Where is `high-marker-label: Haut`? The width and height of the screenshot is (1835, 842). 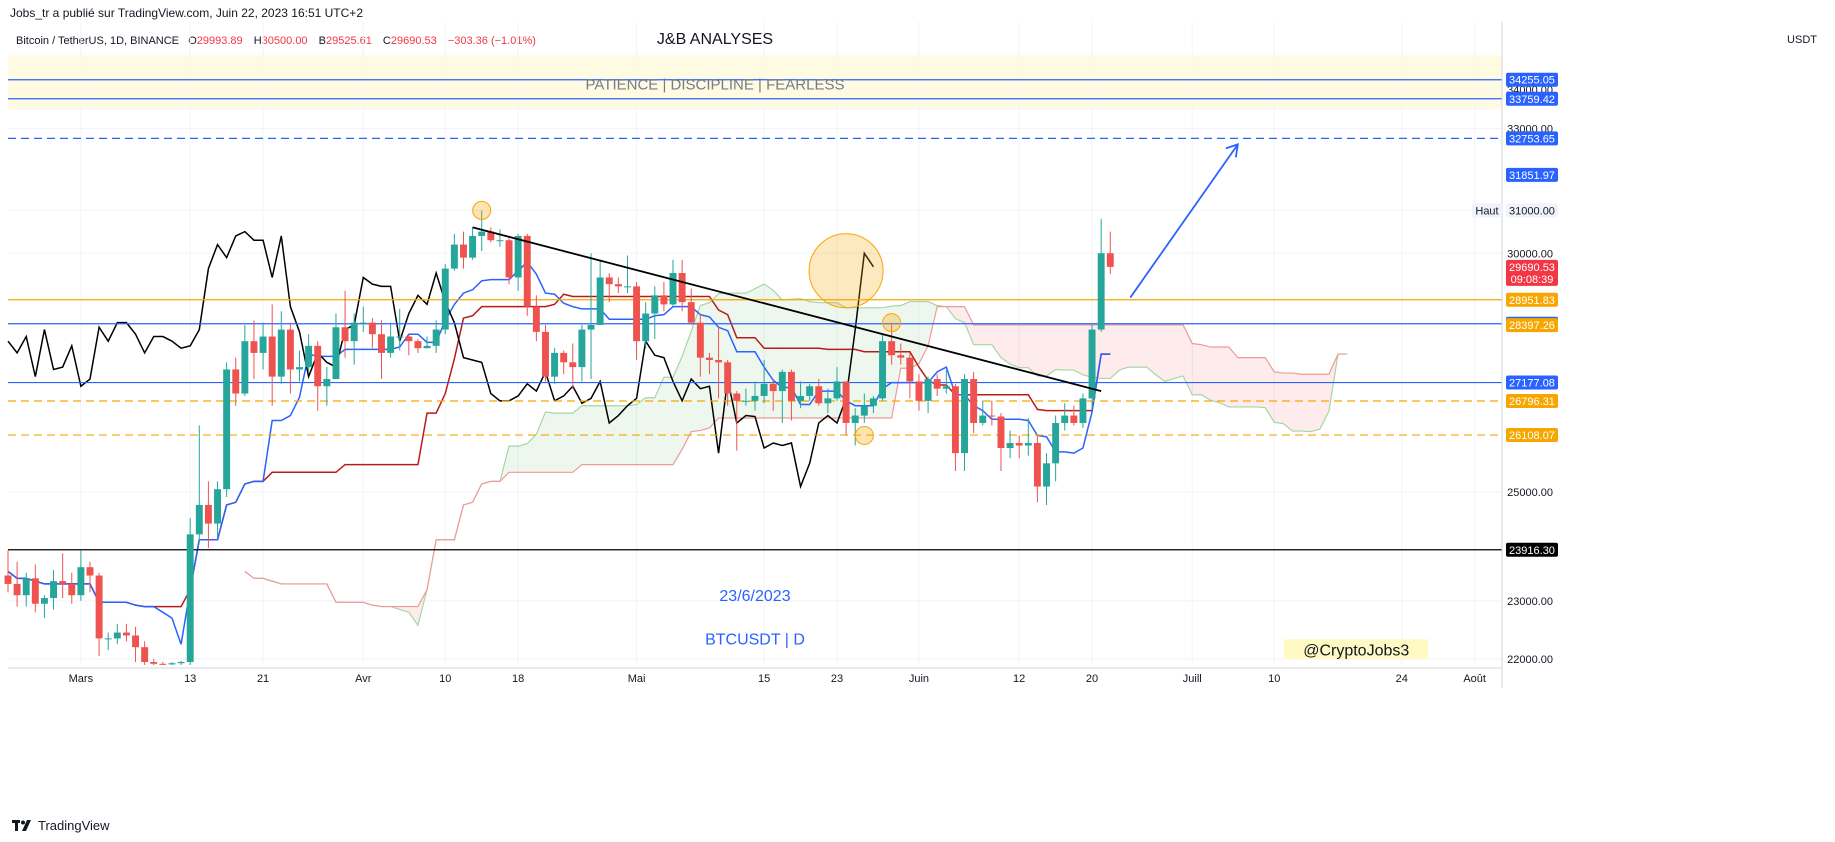 high-marker-label: Haut is located at coordinates (1486, 211).